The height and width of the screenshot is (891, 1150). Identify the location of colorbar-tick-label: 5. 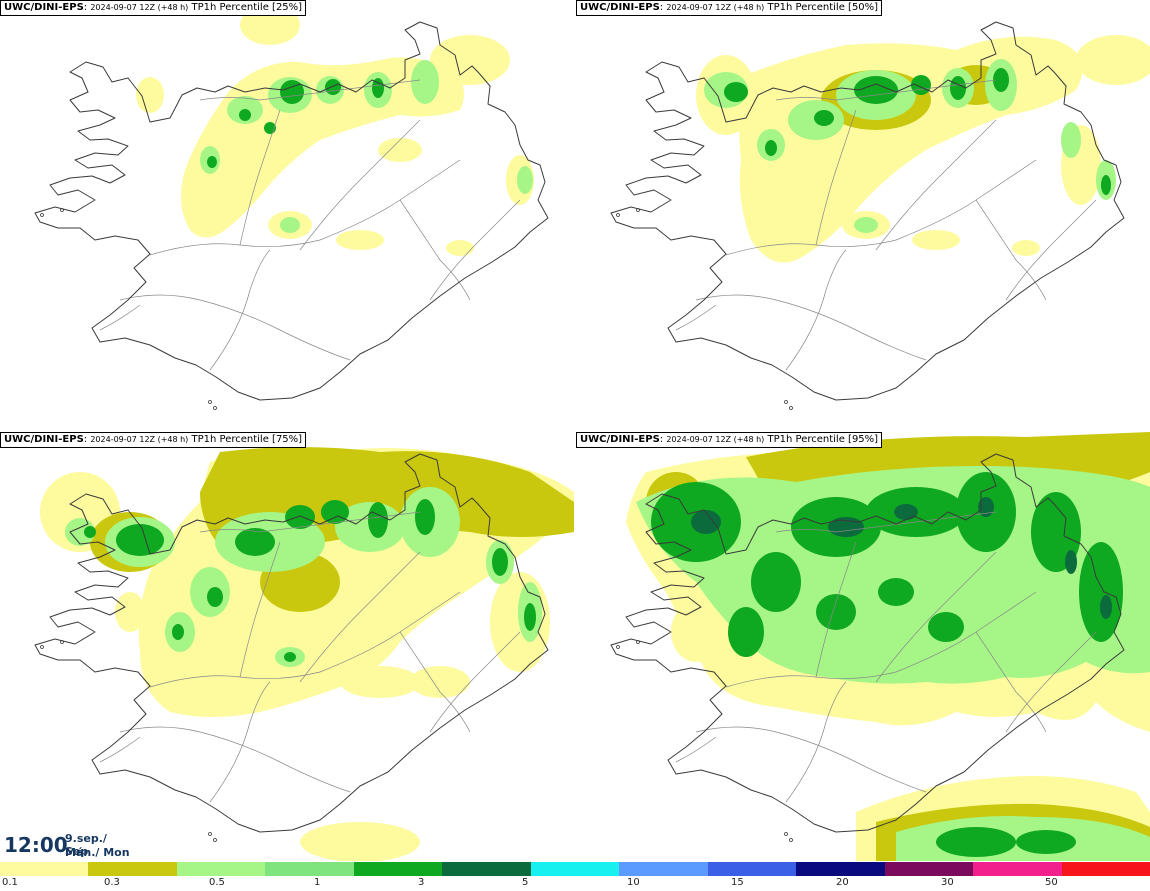
(525, 882).